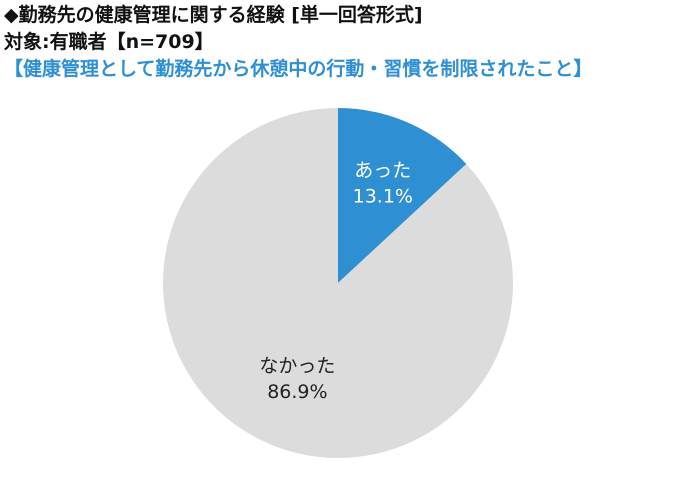 The width and height of the screenshot is (675, 486). Describe the element at coordinates (297, 366) in the screenshot. I see `slice-name-nakatta: なかった` at that location.